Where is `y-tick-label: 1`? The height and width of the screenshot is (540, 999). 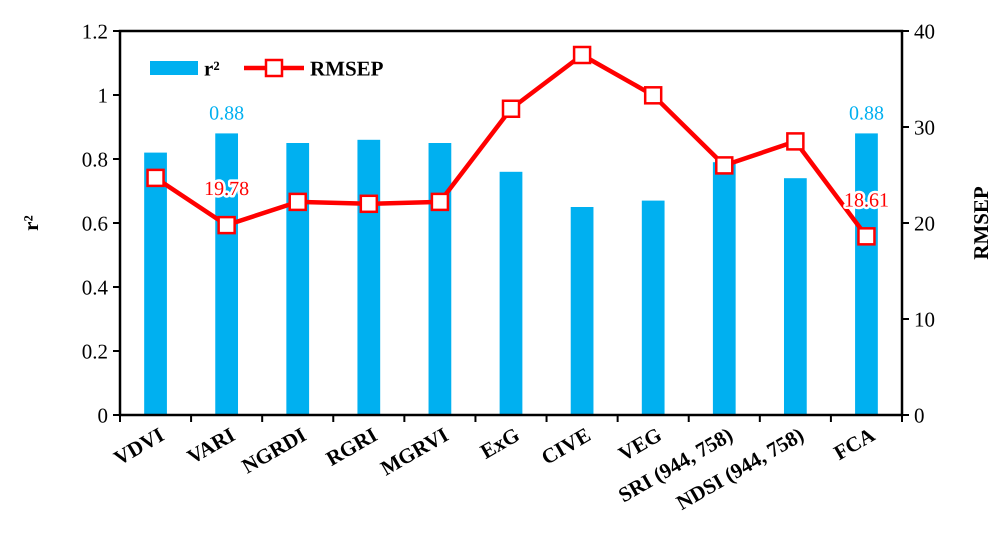
y-tick-label: 1 is located at coordinates (103, 95).